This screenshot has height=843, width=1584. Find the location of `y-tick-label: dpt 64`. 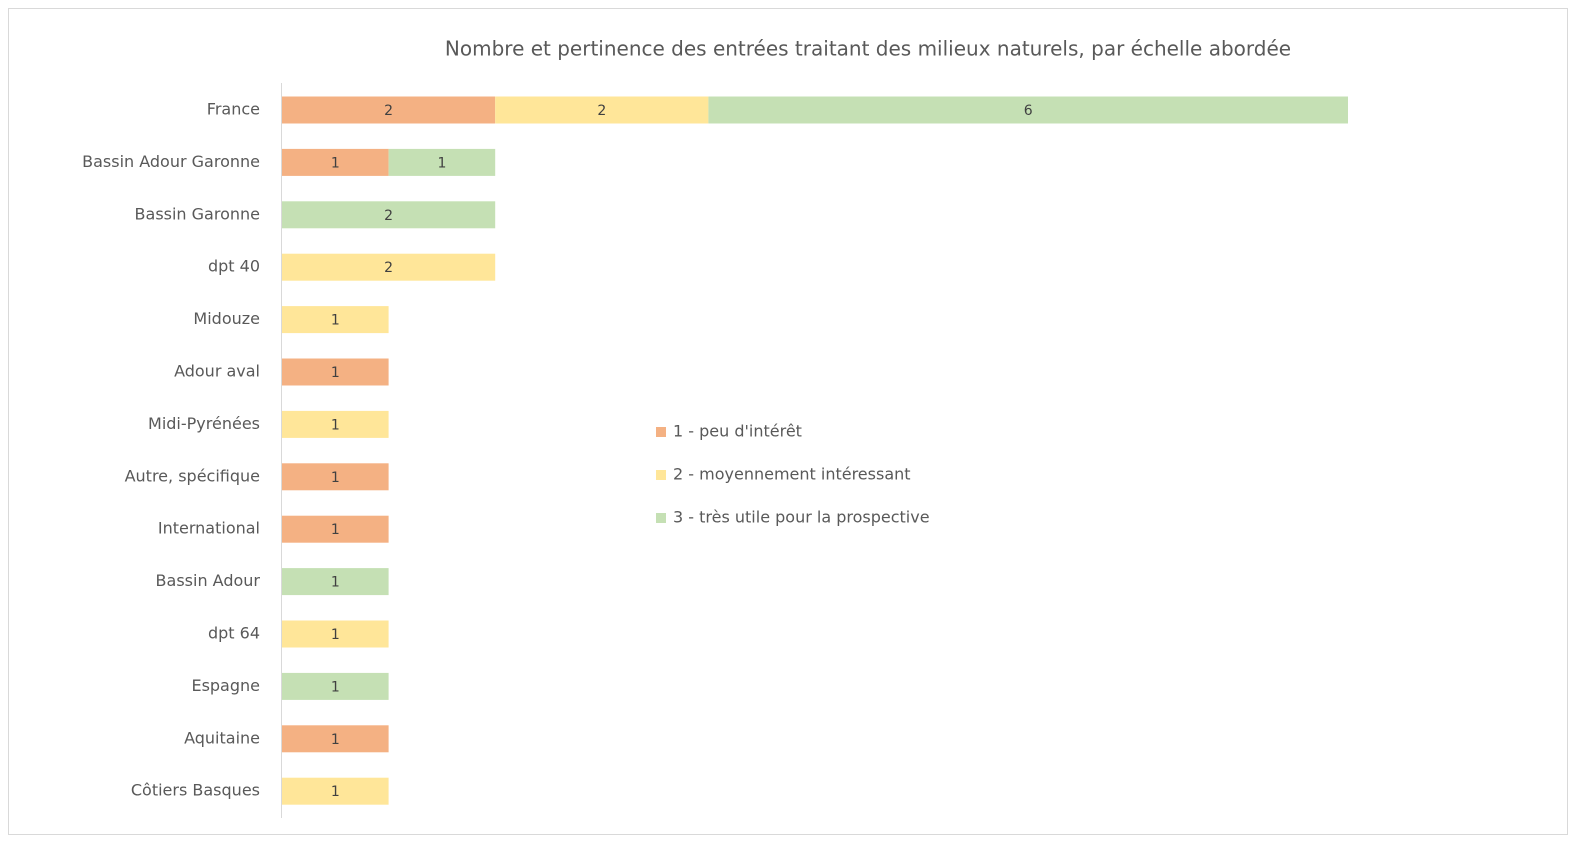

y-tick-label: dpt 64 is located at coordinates (234, 633).